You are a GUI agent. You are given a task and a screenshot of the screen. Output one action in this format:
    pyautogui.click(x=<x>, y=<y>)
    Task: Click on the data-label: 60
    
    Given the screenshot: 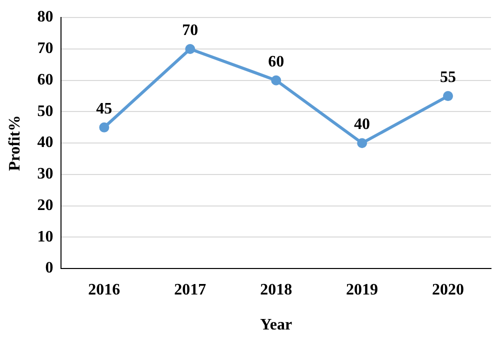 What is the action you would take?
    pyautogui.click(x=276, y=61)
    